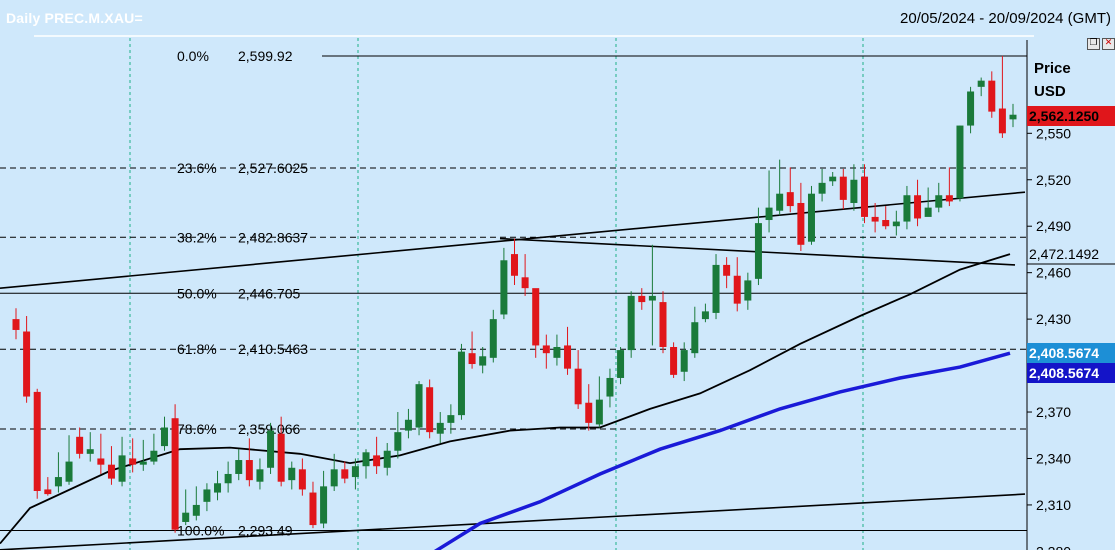 The height and width of the screenshot is (550, 1115). Describe the element at coordinates (1053, 458) in the screenshot. I see `axis-tick-label: 2,340` at that location.